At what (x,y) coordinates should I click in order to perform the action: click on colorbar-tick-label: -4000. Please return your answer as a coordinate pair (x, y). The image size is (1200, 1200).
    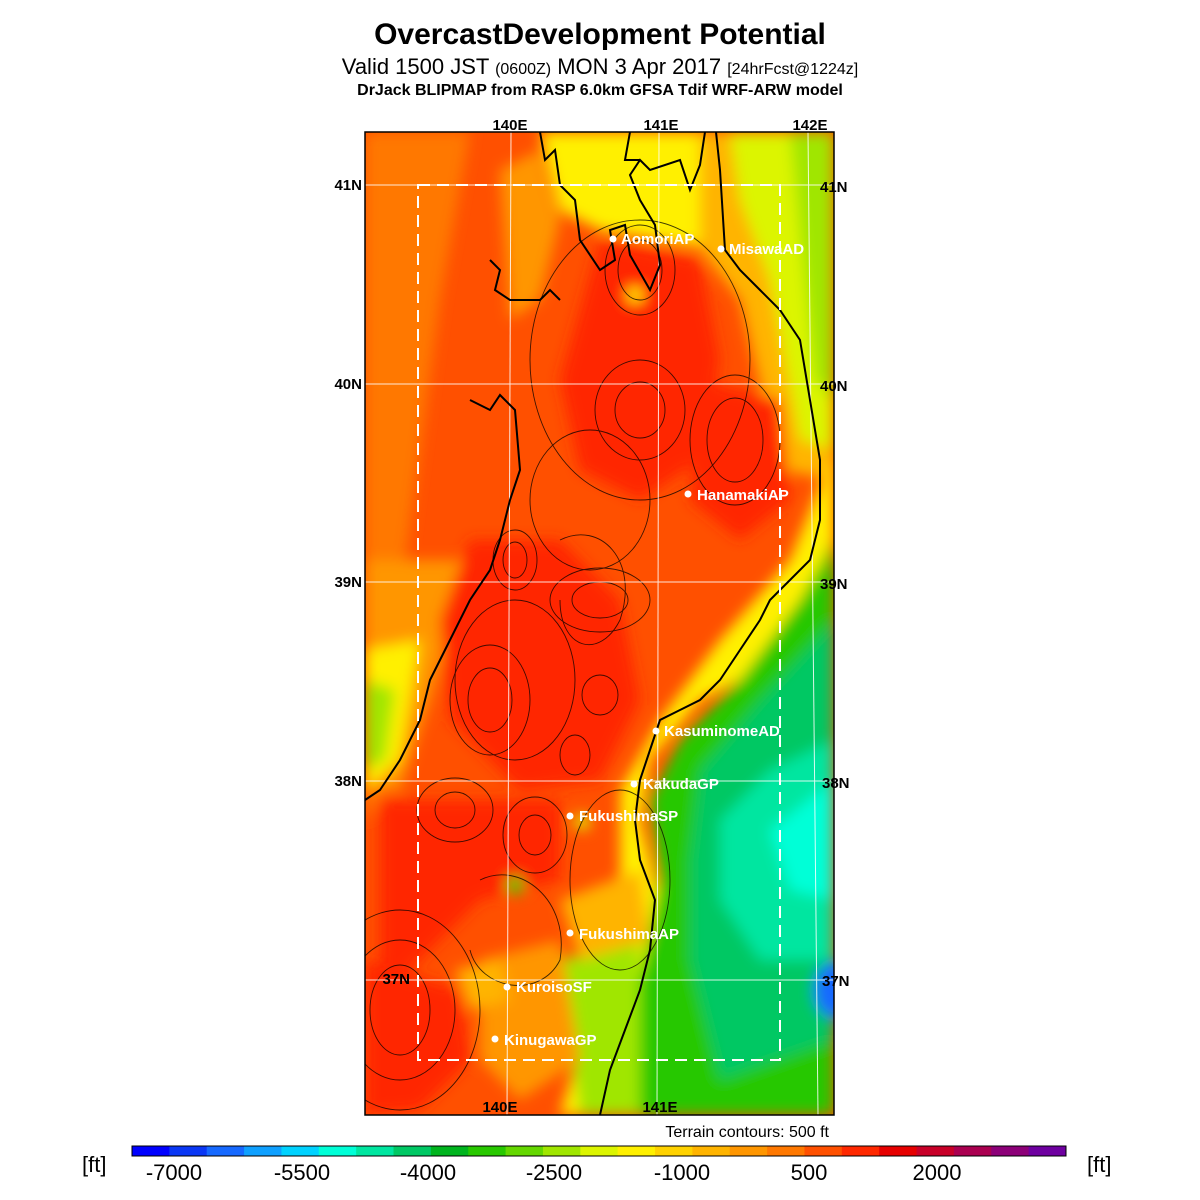
    Looking at the image, I should click on (428, 1172).